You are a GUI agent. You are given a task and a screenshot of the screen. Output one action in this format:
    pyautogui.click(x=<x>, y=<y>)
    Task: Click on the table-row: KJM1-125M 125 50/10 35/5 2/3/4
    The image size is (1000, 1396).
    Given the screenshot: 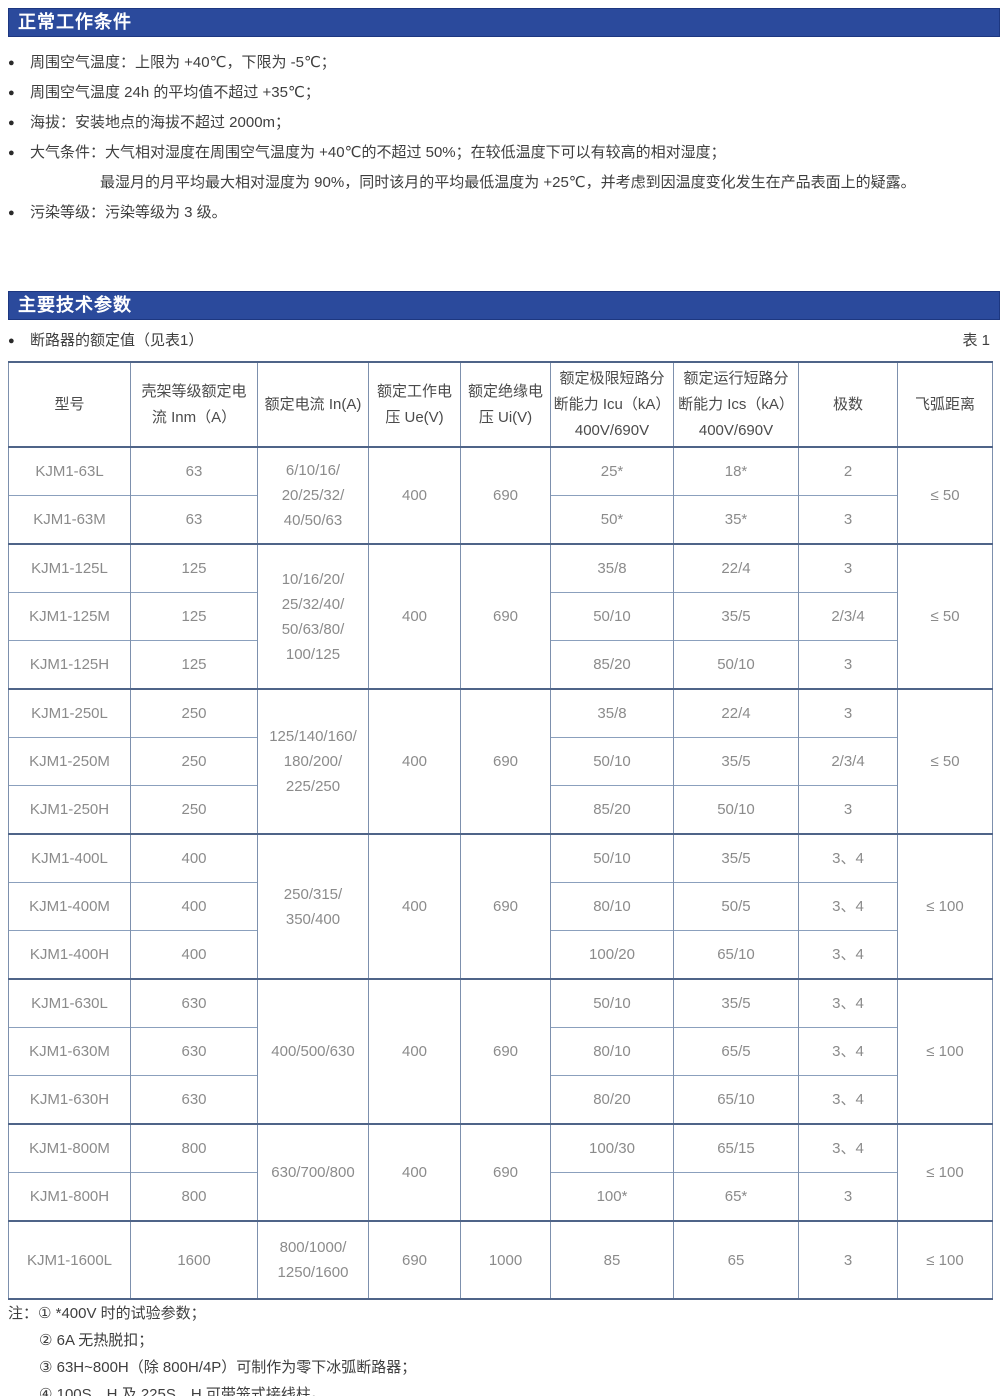 What is the action you would take?
    pyautogui.click(x=500, y=616)
    